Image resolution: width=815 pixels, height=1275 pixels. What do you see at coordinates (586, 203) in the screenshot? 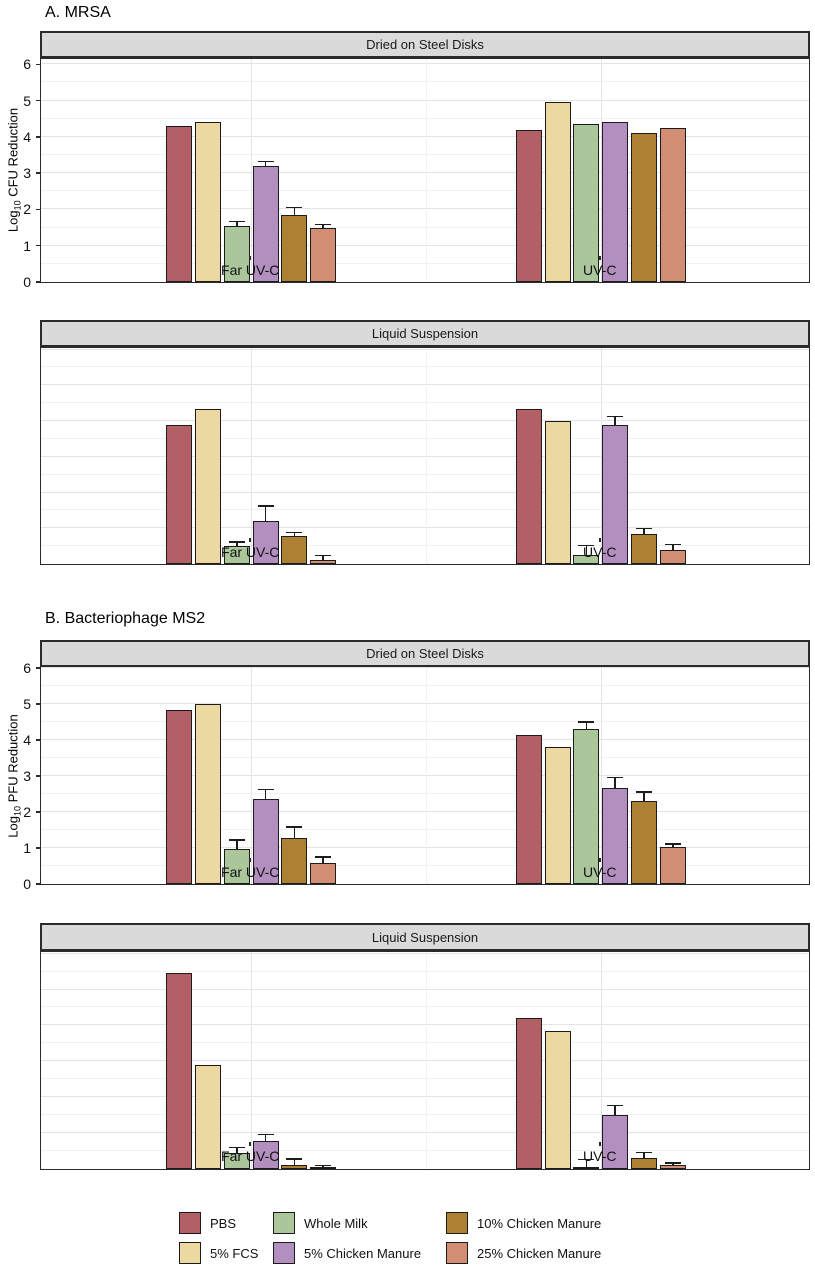
I see `bar-whole-milk-uv-c` at bounding box center [586, 203].